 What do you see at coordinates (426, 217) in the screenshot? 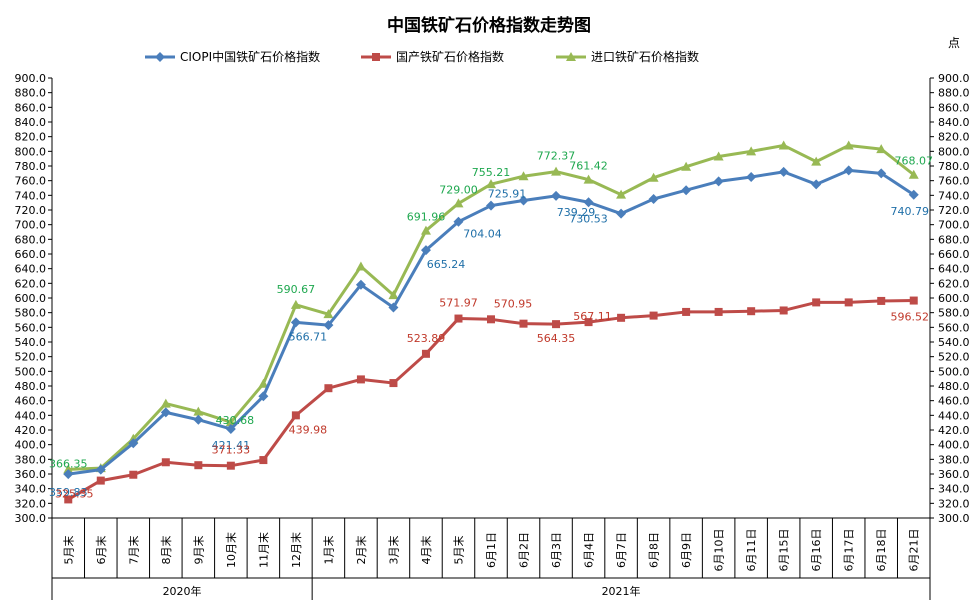
I see `data-label: 691.96` at bounding box center [426, 217].